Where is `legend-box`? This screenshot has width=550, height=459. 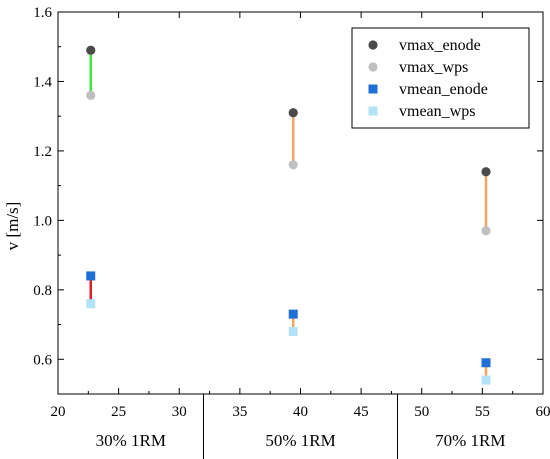
legend-box is located at coordinates (440, 78).